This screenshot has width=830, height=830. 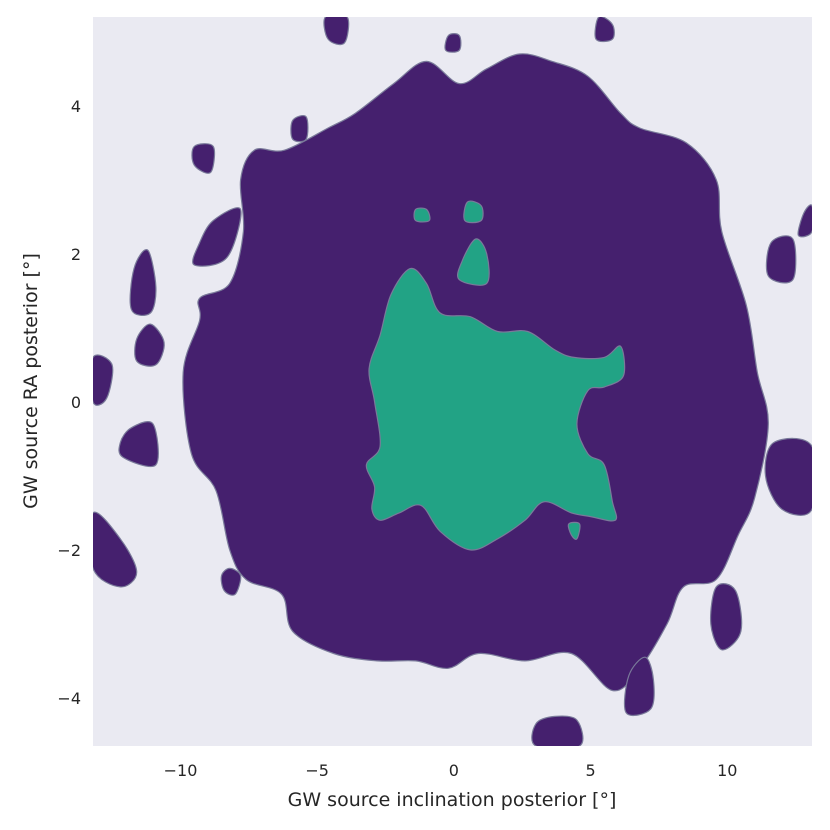 I want to click on y-tick-label: 2, so click(x=76, y=254).